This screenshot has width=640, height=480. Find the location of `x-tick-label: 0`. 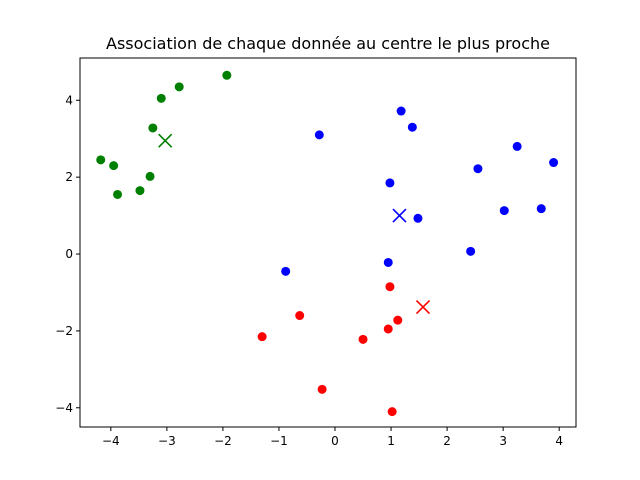

x-tick-label: 0 is located at coordinates (335, 441).